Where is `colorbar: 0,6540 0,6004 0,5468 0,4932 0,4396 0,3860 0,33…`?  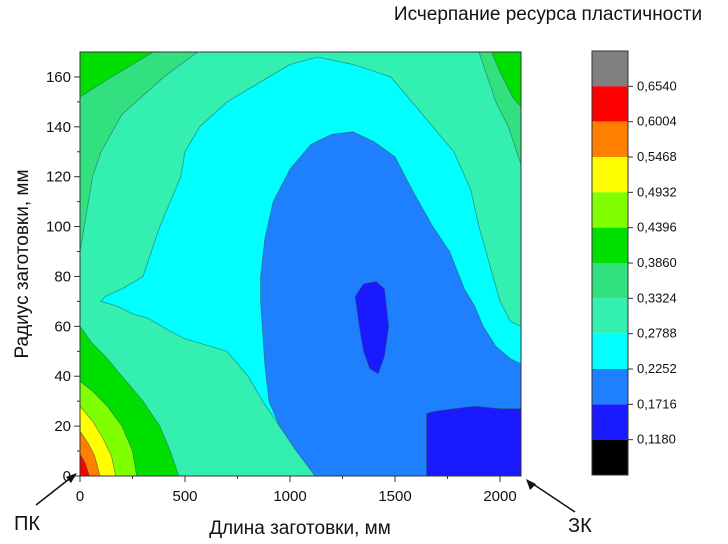
colorbar: 0,6540 0,6004 0,5468 0,4932 0,4396 0,3860 0,33… is located at coordinates (634, 263).